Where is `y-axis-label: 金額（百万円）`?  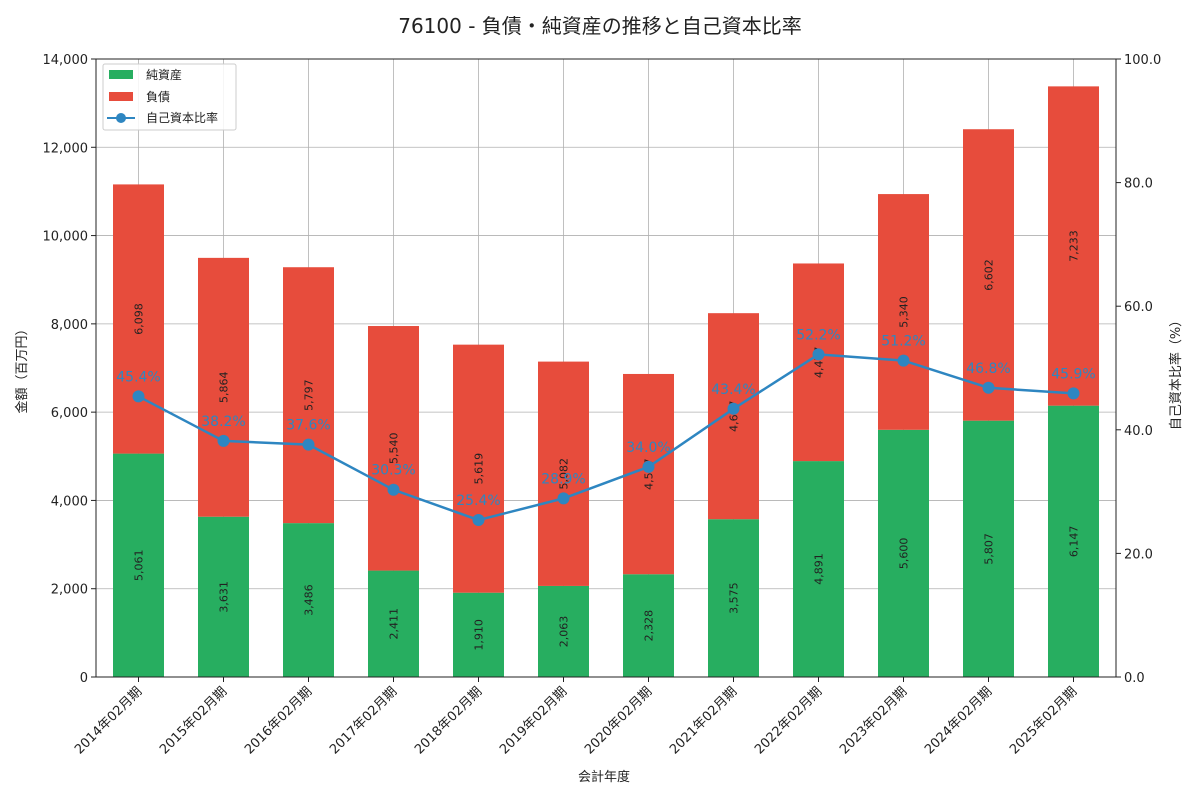
y-axis-label: 金額（百万円） is located at coordinates (22, 367).